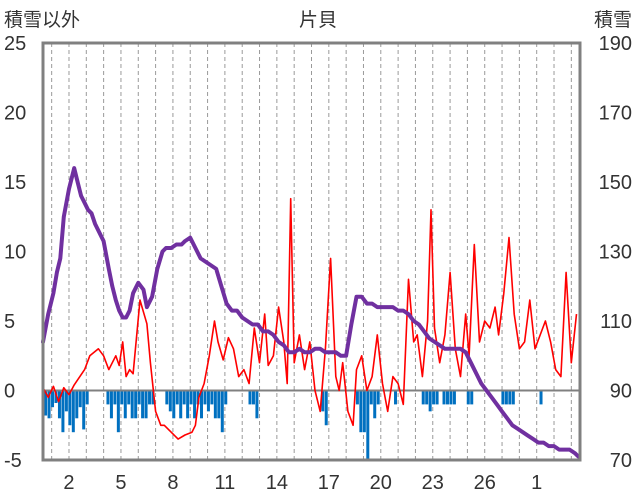 This screenshot has width=636, height=501. What do you see at coordinates (615, 183) in the screenshot?
I see `y-right-tick-label: 150` at bounding box center [615, 183].